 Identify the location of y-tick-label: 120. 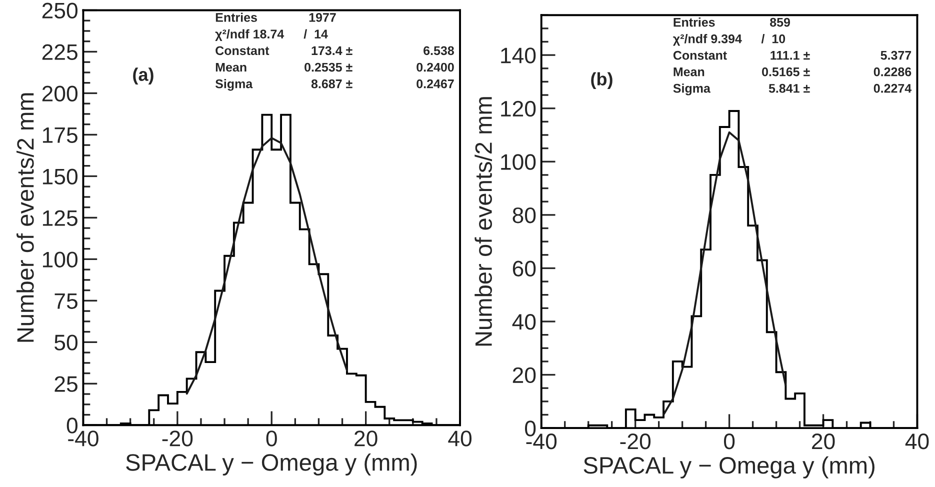
(518, 108).